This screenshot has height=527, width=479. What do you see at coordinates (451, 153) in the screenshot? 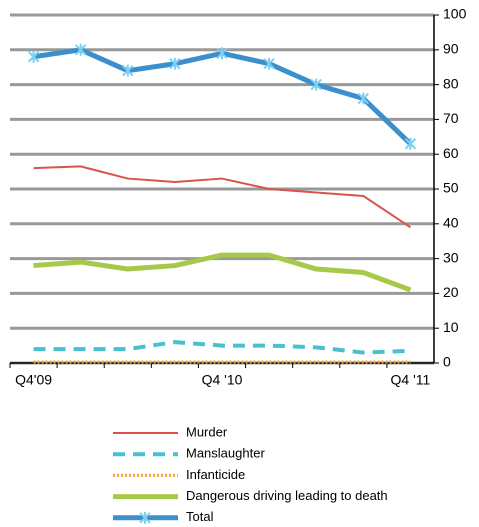
I see `y-tick-label: 60` at bounding box center [451, 153].